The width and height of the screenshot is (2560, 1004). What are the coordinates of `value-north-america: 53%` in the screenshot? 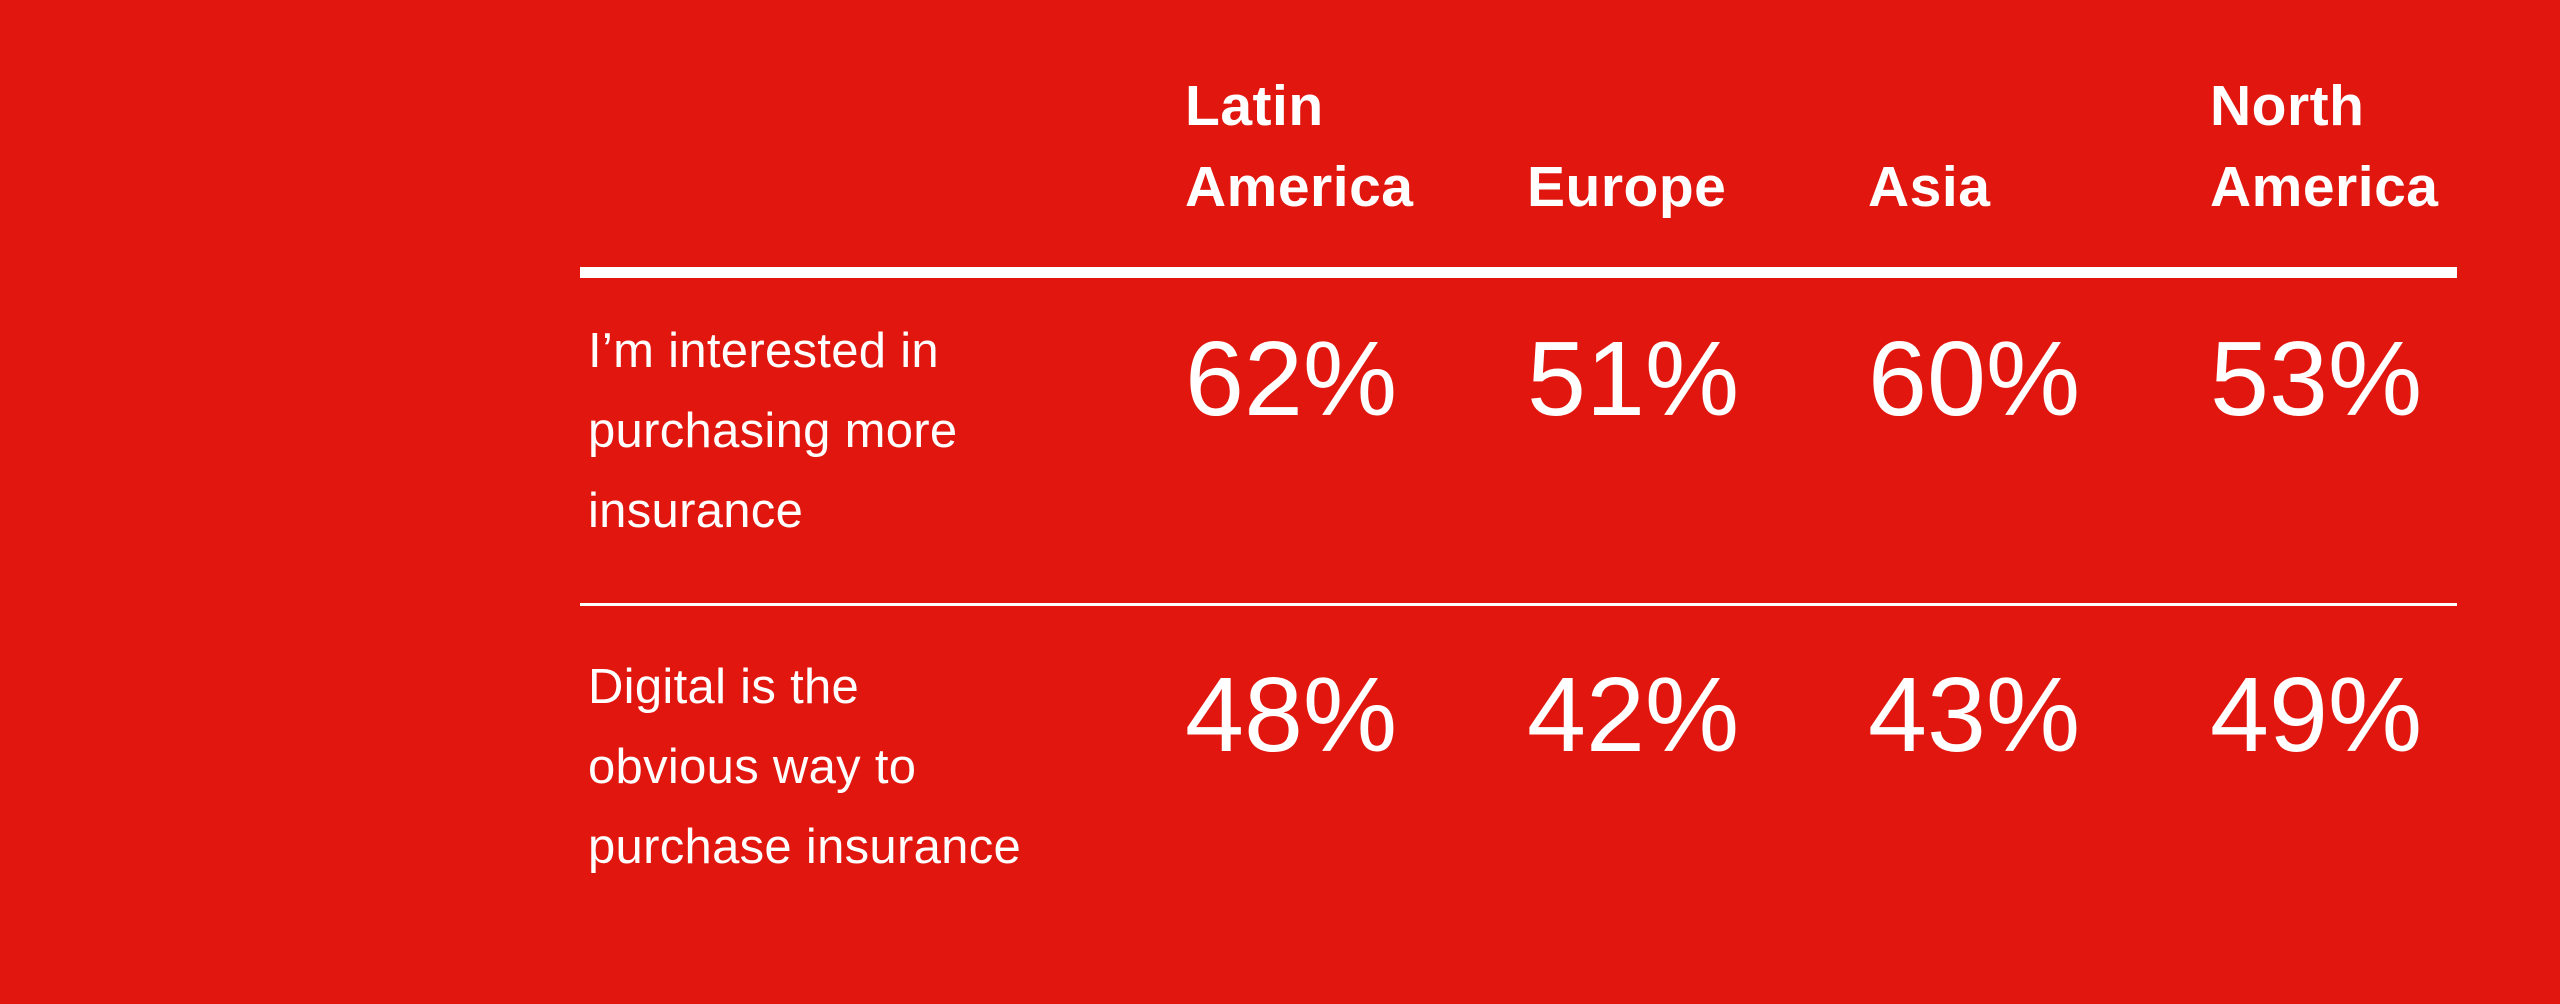 It's located at (2316, 379).